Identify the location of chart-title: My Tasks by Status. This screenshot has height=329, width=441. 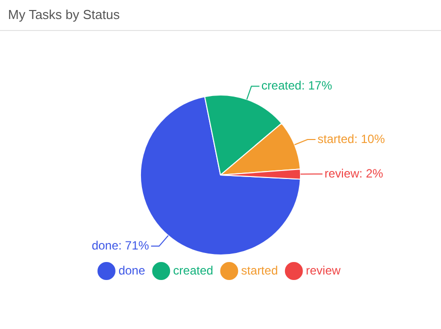
(220, 15).